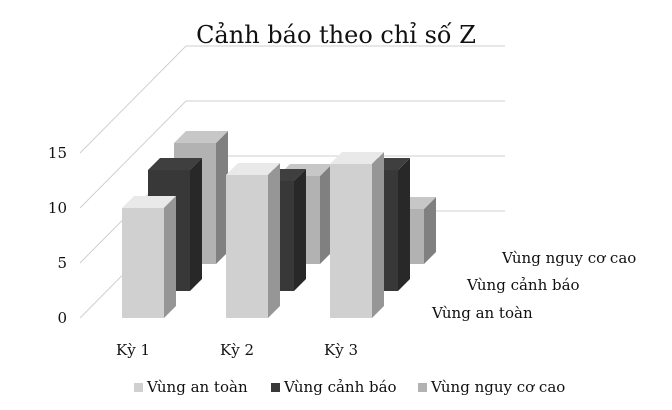 This screenshot has height=410, width=672. I want to click on depth-axis-label: Vùng an toàn, so click(482, 313).